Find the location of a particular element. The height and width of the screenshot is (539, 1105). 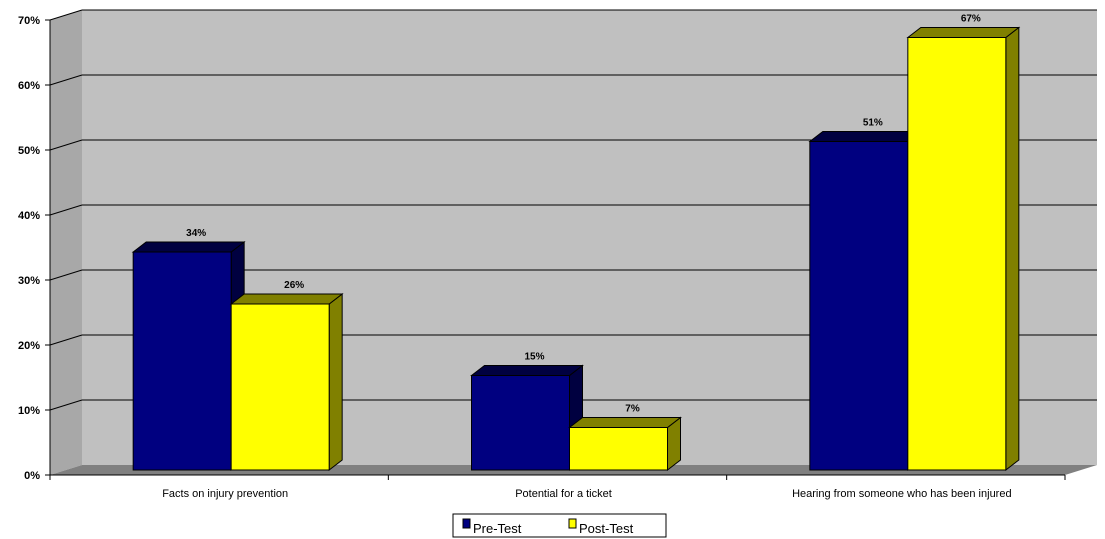

y-tick-label: 70% is located at coordinates (29, 21).